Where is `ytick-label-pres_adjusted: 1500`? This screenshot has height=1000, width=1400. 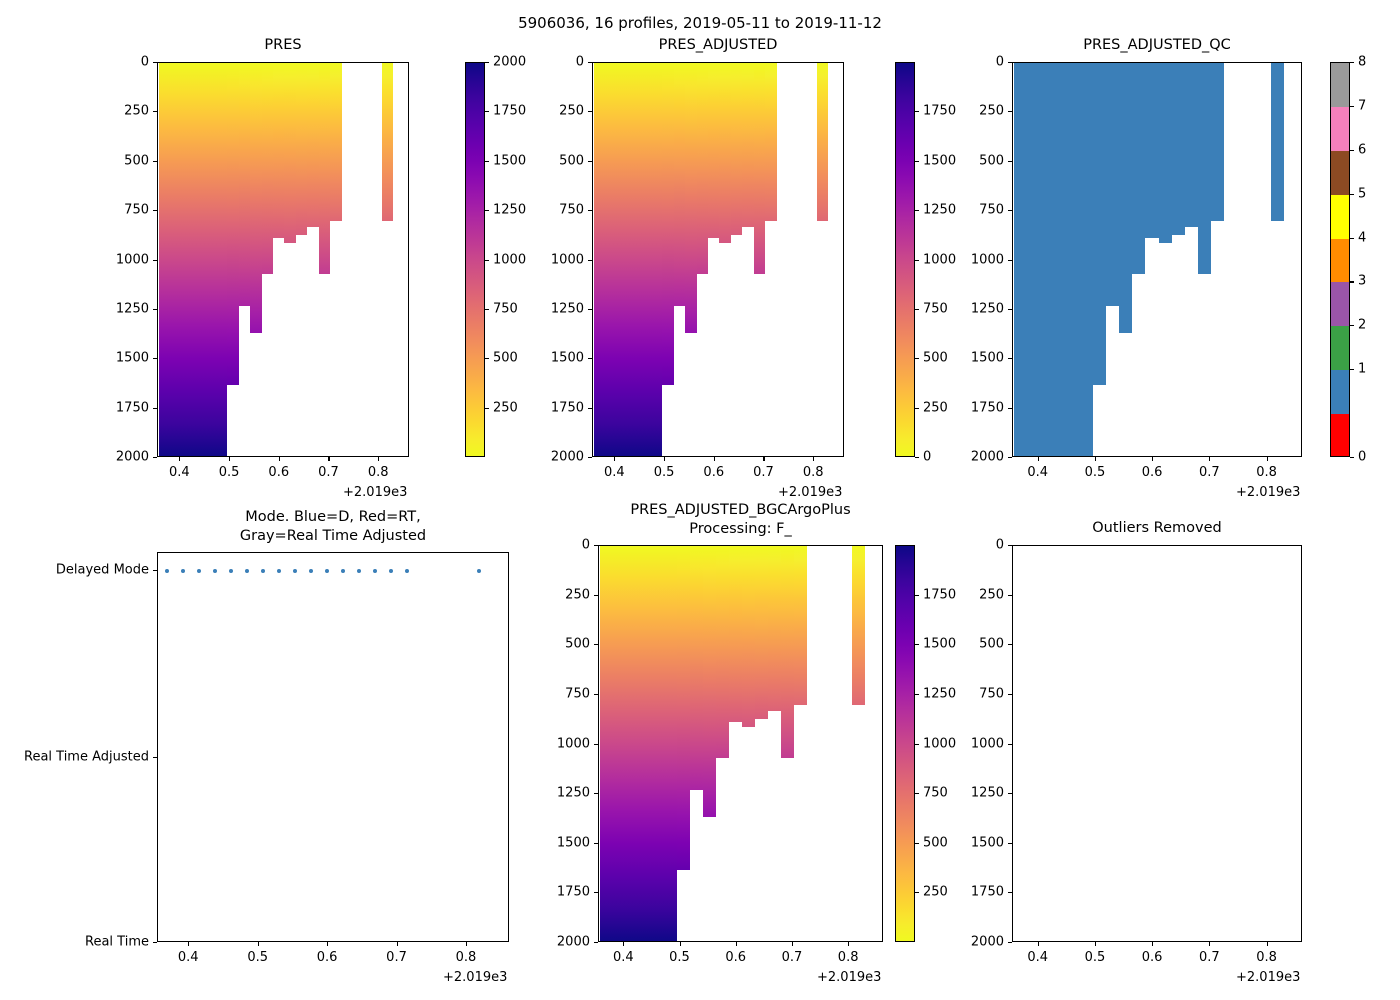 ytick-label-pres_adjusted: 1500 is located at coordinates (567, 358).